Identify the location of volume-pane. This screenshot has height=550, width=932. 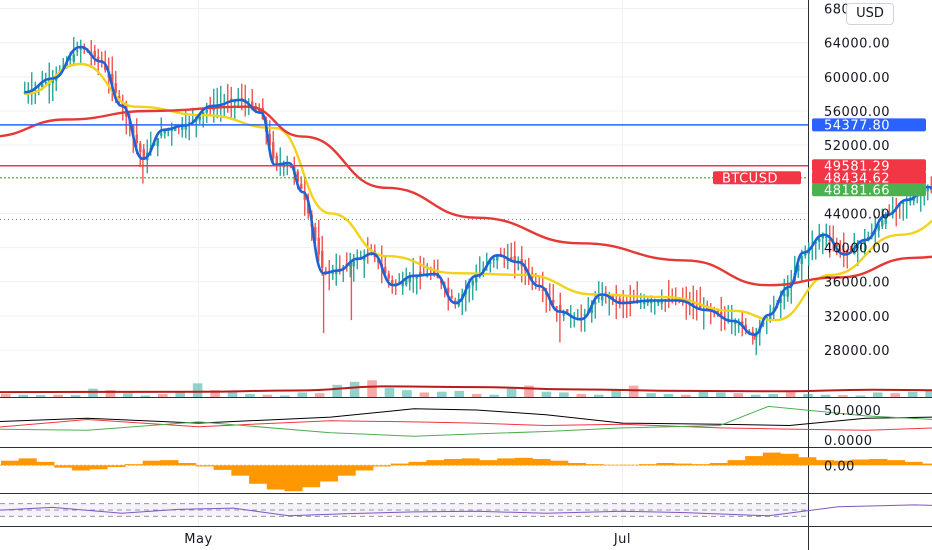
(466, 388).